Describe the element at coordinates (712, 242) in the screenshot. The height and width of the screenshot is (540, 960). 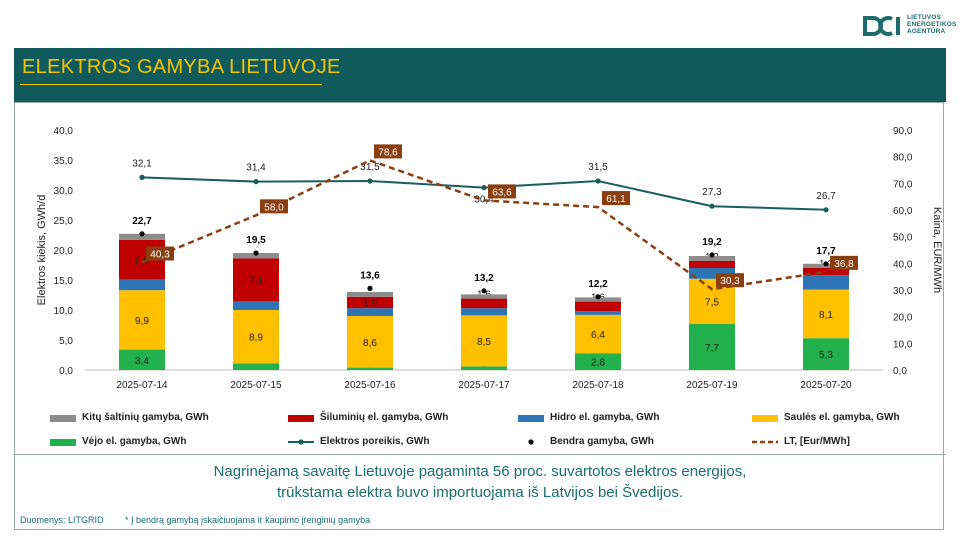
I see `total-production-label: 19,2` at that location.